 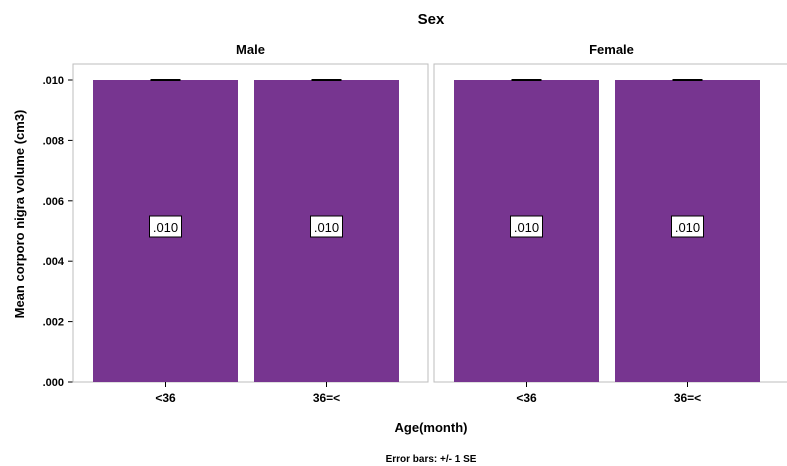 I want to click on panel-header: Male, so click(x=250, y=49).